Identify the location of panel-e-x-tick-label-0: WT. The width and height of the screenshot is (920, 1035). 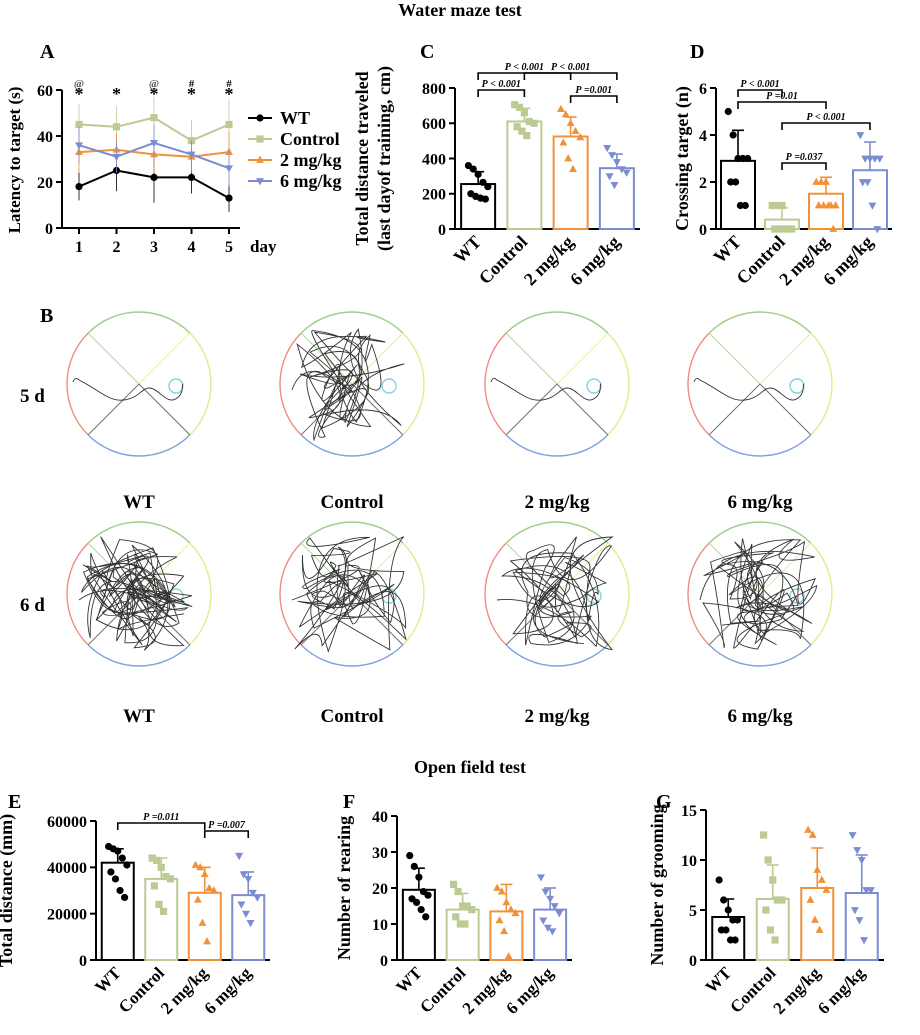
(108, 980).